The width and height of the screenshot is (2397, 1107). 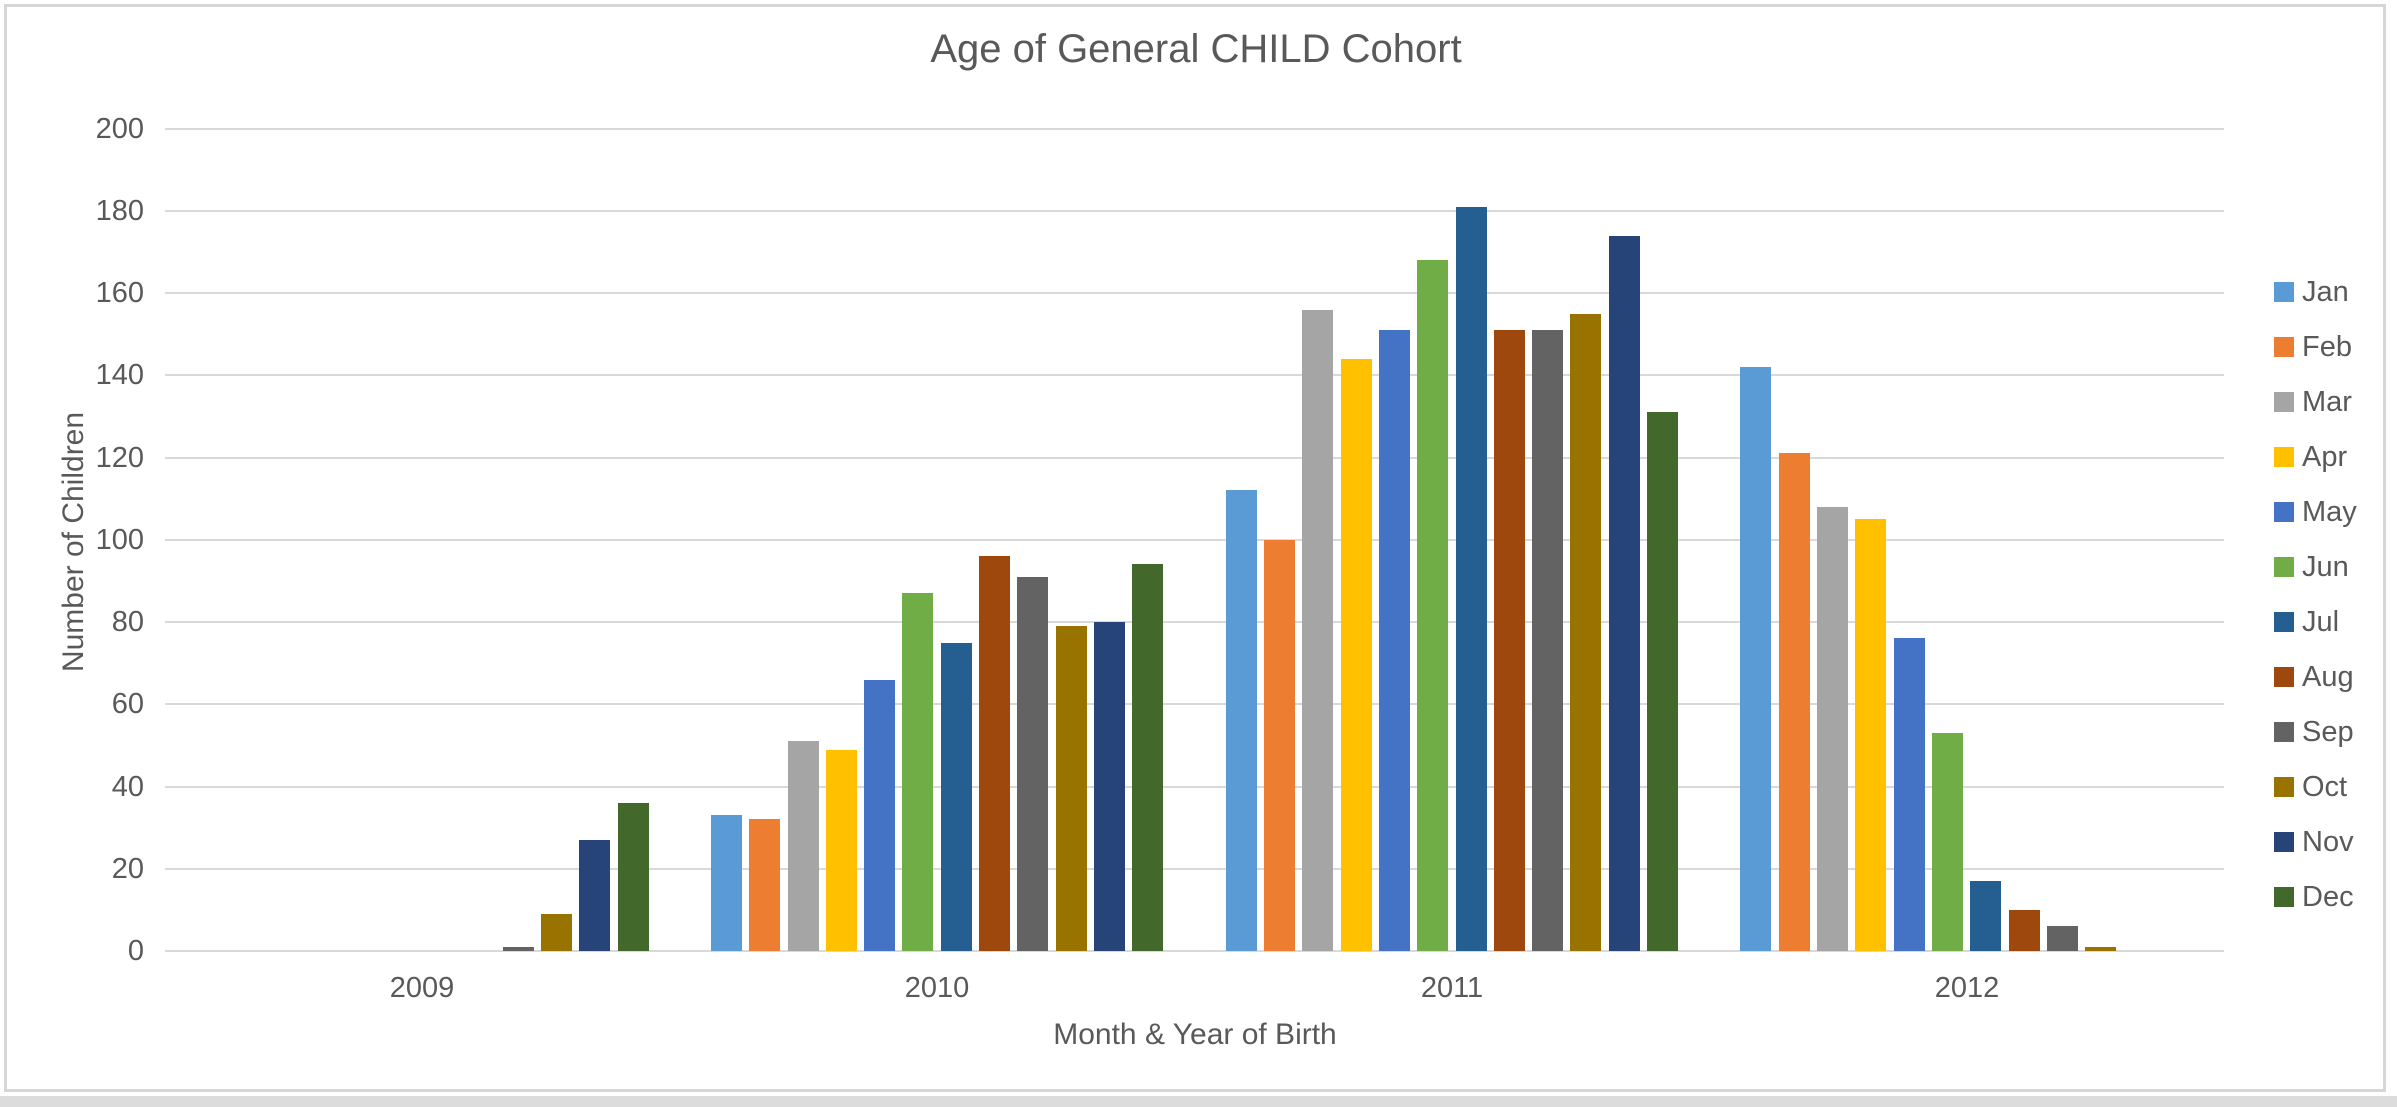 I want to click on legend-item-dec: Dec, so click(x=2329, y=897).